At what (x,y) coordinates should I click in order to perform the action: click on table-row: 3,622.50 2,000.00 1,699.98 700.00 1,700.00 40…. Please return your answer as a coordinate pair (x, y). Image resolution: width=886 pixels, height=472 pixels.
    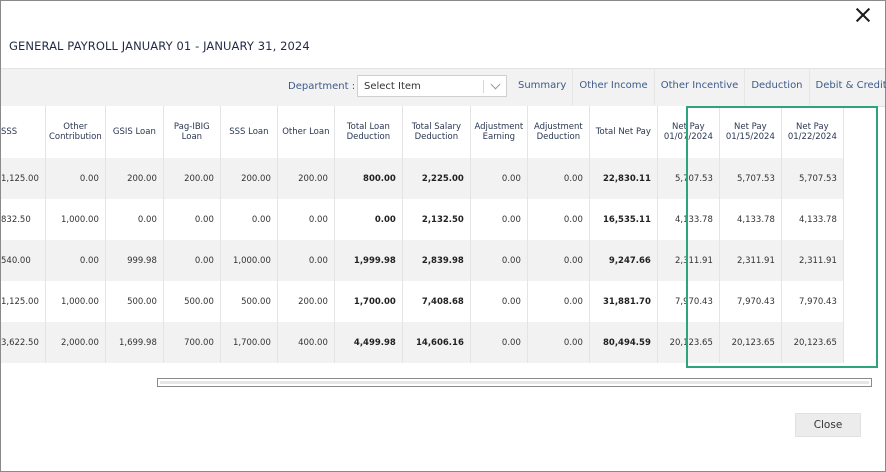
    Looking at the image, I should click on (422, 342).